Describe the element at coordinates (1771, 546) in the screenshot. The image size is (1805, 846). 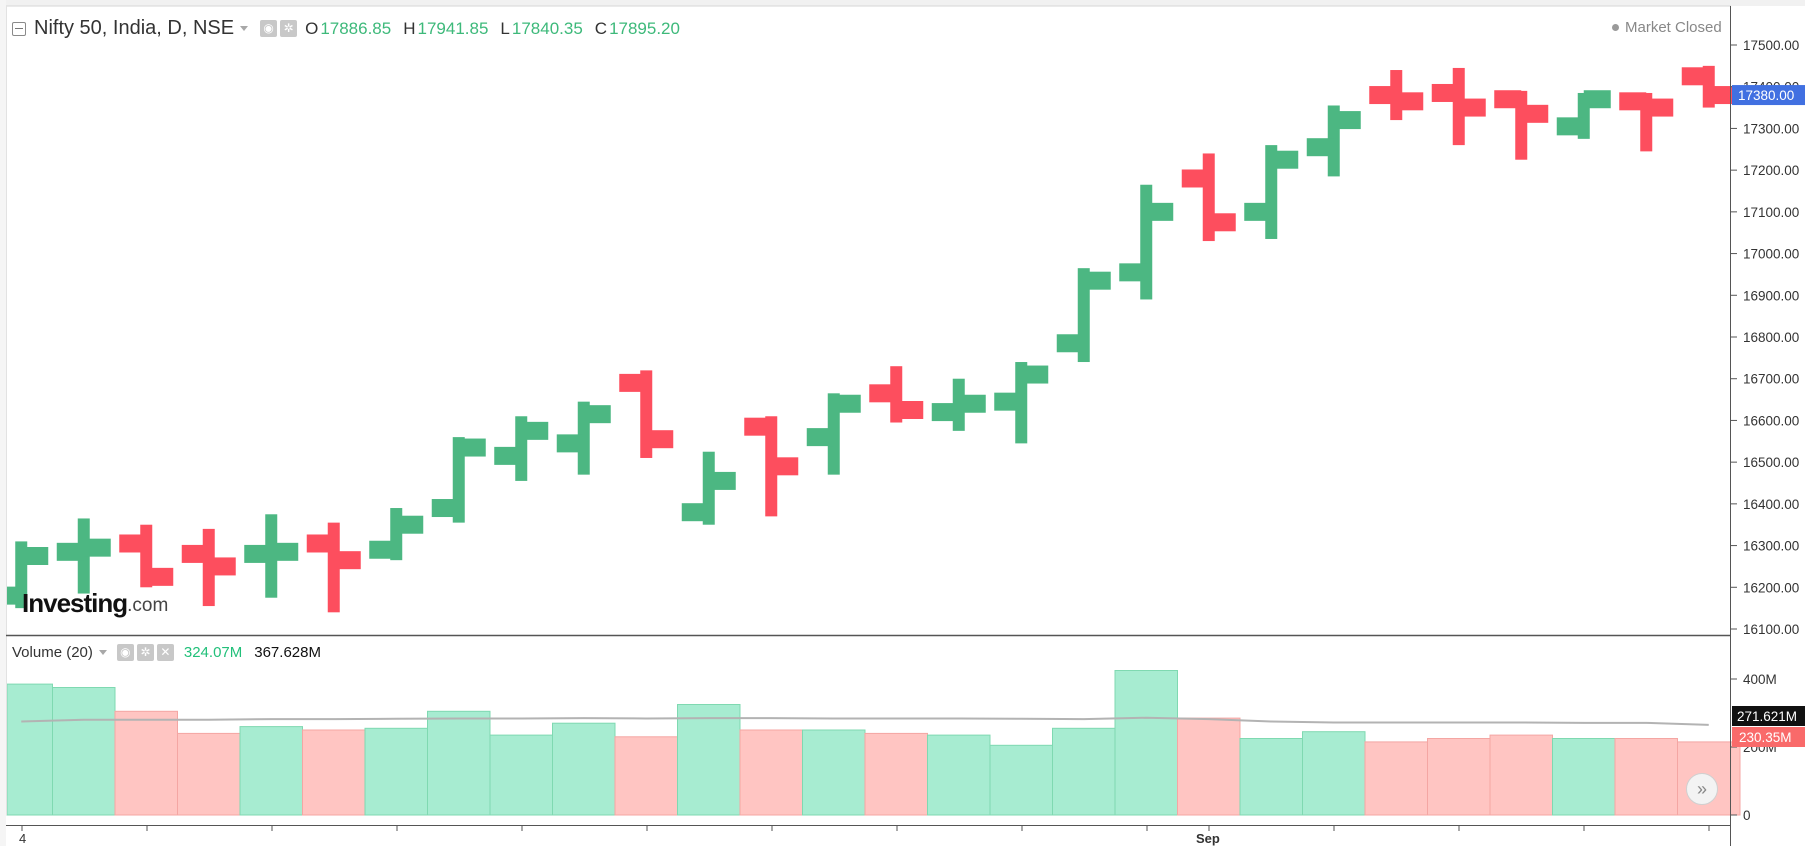
I see `price-tick-label: 16300.00` at that location.